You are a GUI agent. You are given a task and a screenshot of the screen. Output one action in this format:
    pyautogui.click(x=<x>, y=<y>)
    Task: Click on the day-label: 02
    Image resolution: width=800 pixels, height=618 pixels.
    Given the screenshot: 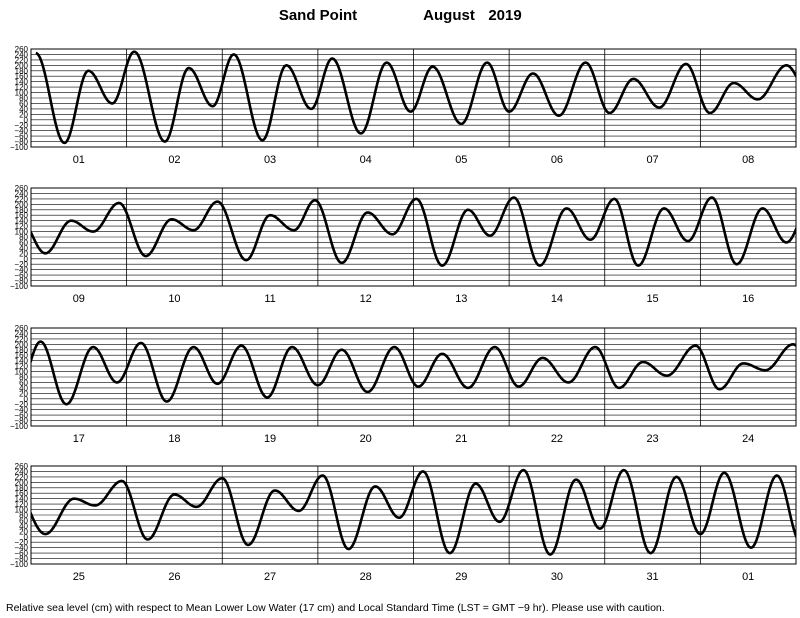 What is the action you would take?
    pyautogui.click(x=174, y=160)
    